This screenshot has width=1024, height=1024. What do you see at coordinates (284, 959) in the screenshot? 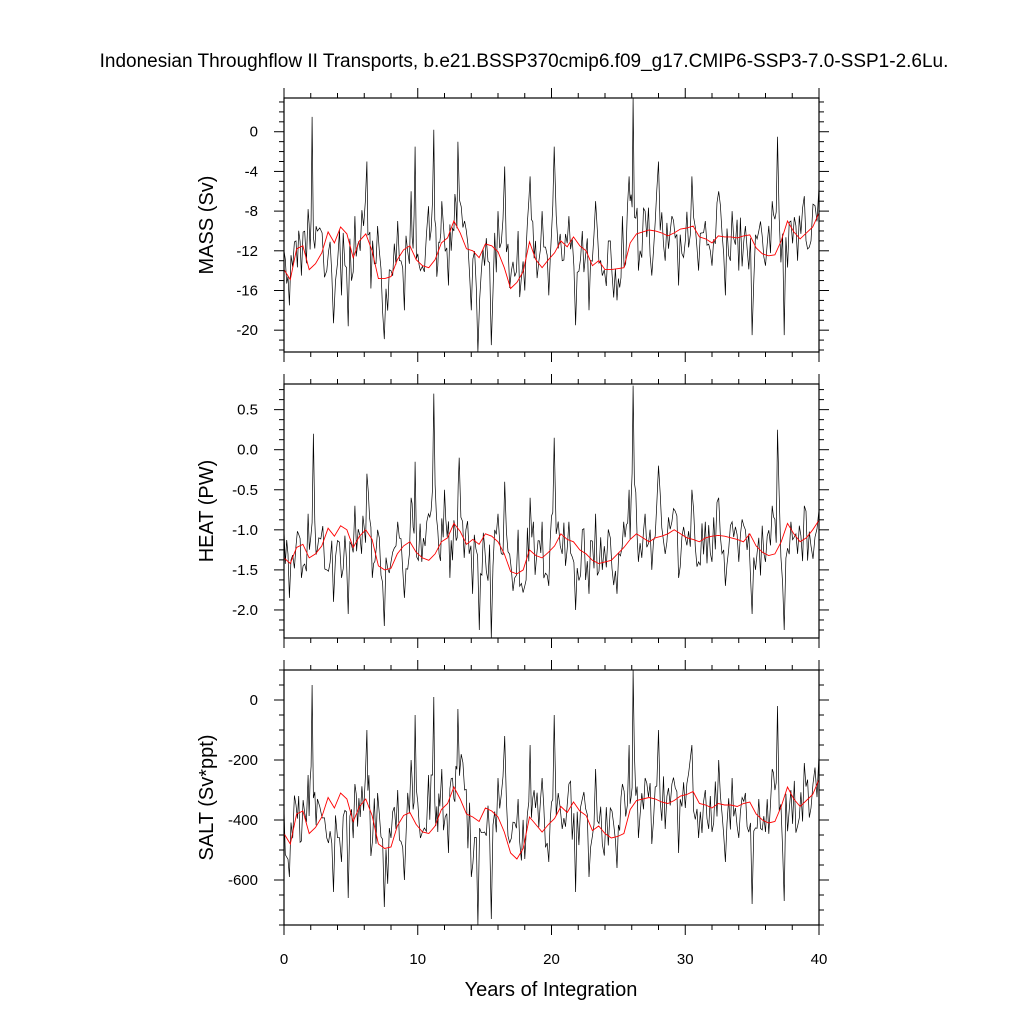
I see `x-tick-label: 0` at bounding box center [284, 959].